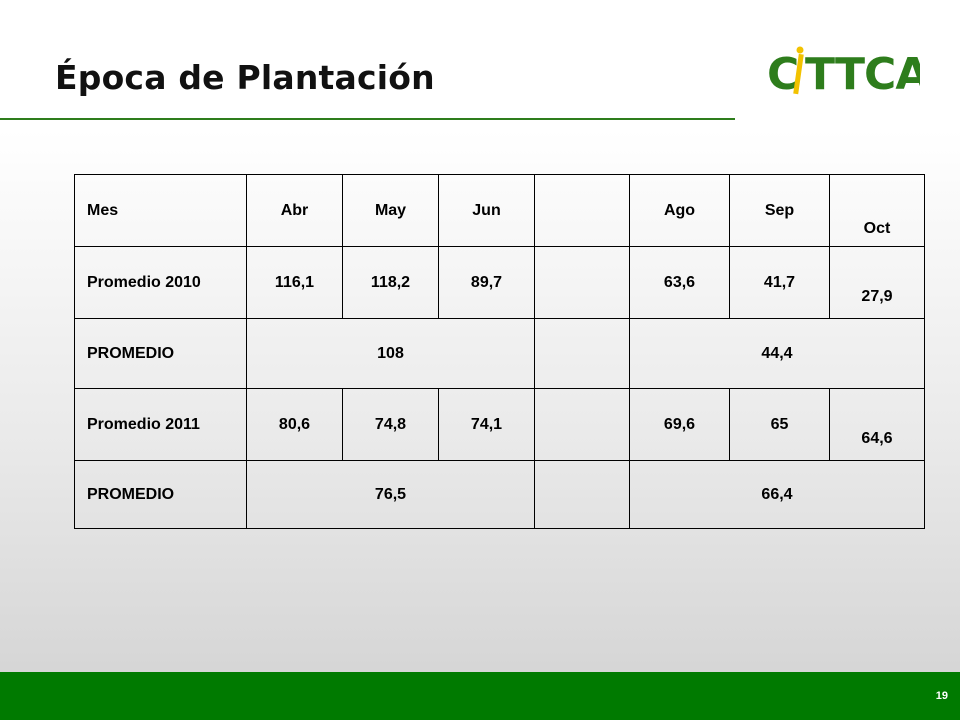 Image resolution: width=960 pixels, height=720 pixels. I want to click on table-row-promedio-summary-2011: PROMEDIO 76,5 66,4, so click(499, 494).